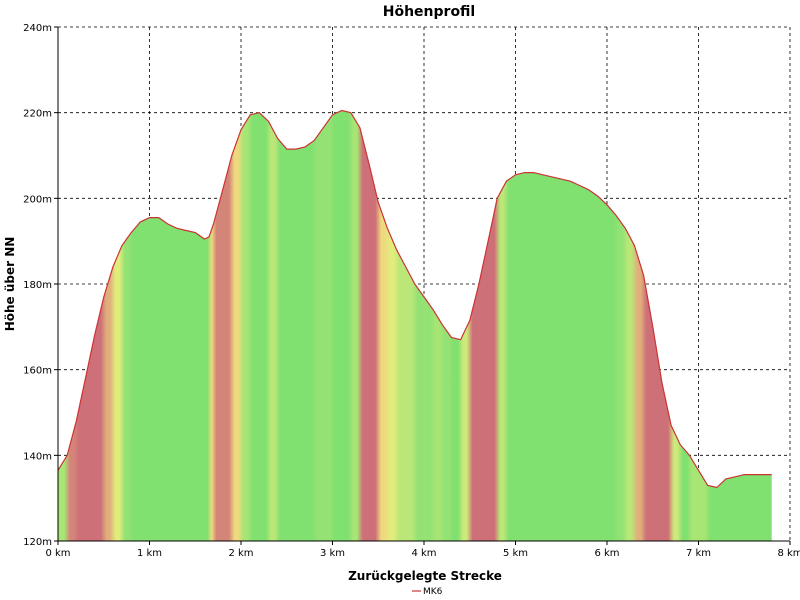 The image size is (800, 600). Describe the element at coordinates (429, 12) in the screenshot. I see `chart-title: Höhenprofil` at that location.